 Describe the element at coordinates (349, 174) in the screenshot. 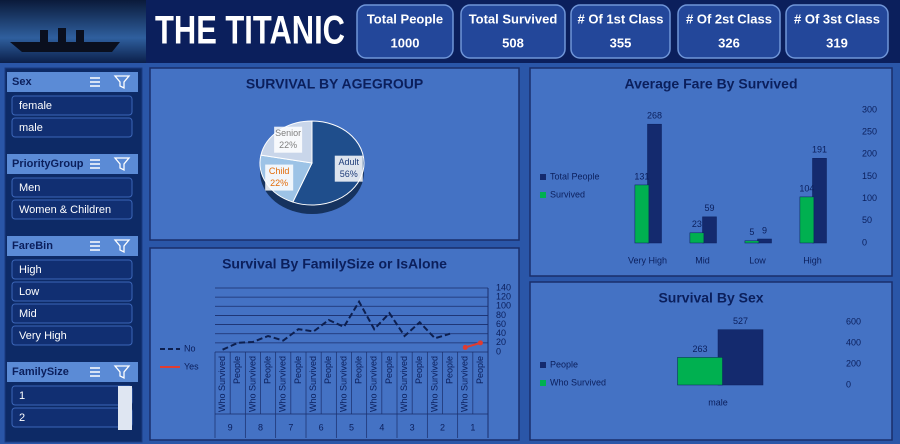

I see `data-label-value: 56%` at that location.